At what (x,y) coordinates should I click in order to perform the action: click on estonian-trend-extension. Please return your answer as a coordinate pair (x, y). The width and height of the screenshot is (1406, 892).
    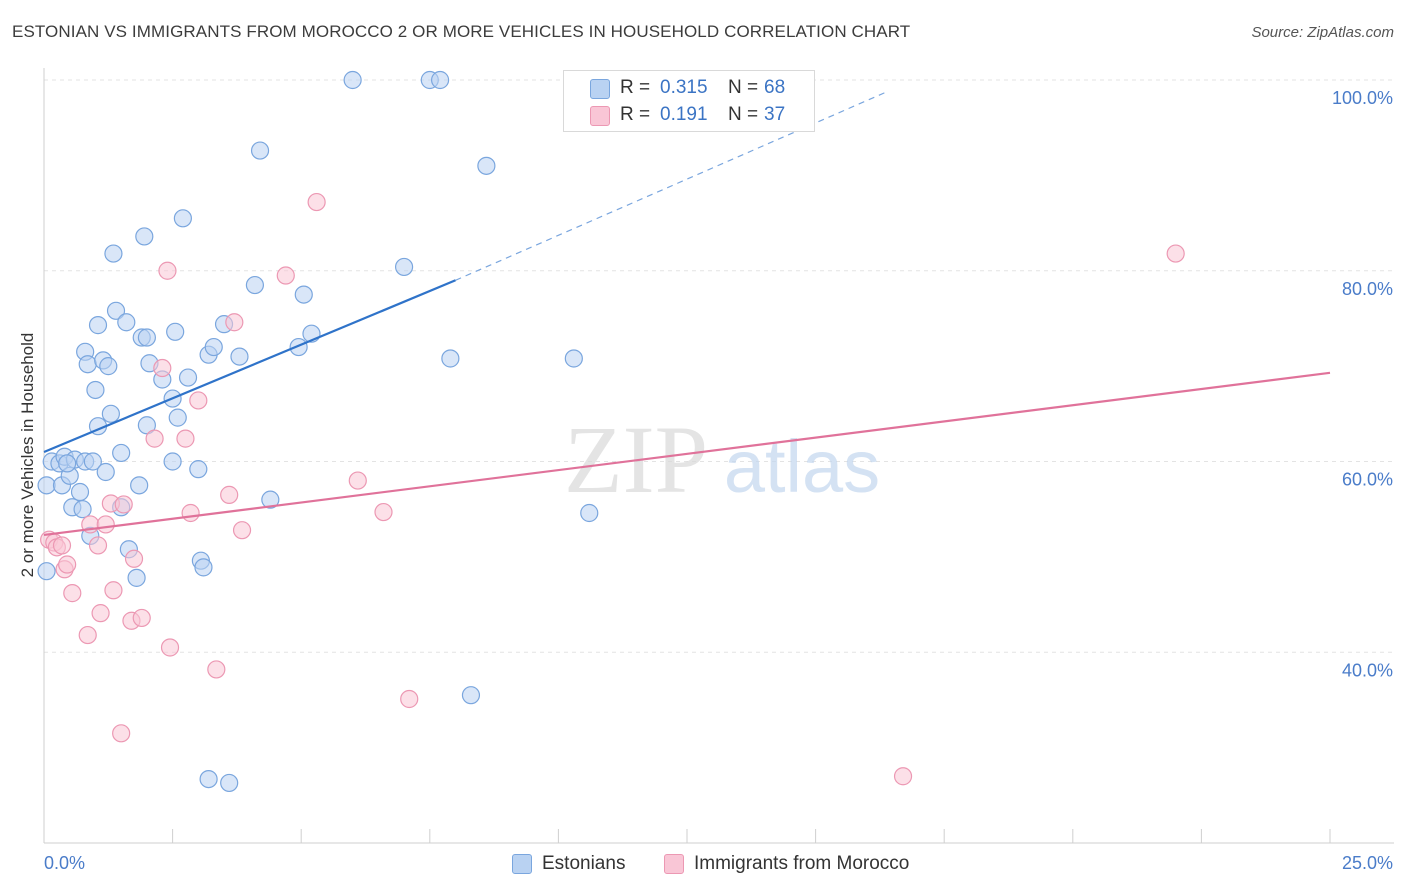
    Looking at the image, I should click on (671, 185).